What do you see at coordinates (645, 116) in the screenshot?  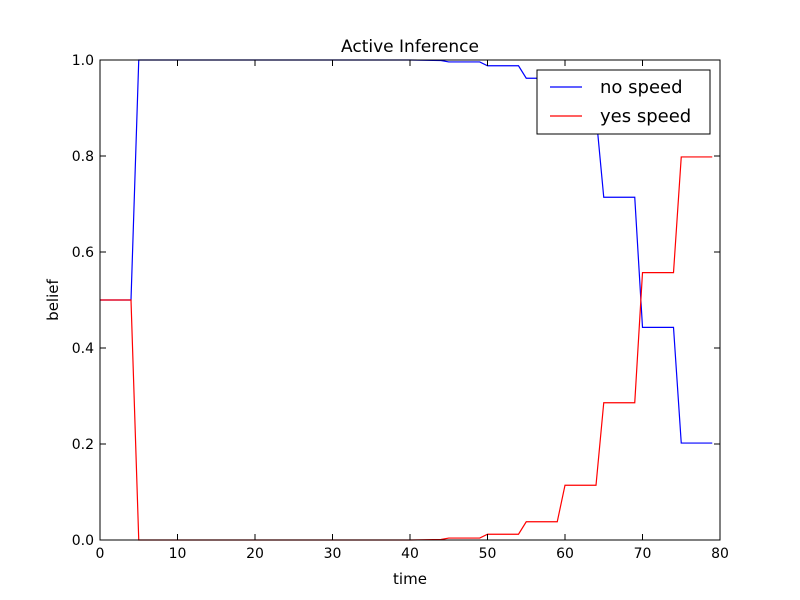 I see `legend-label: yes speed` at bounding box center [645, 116].